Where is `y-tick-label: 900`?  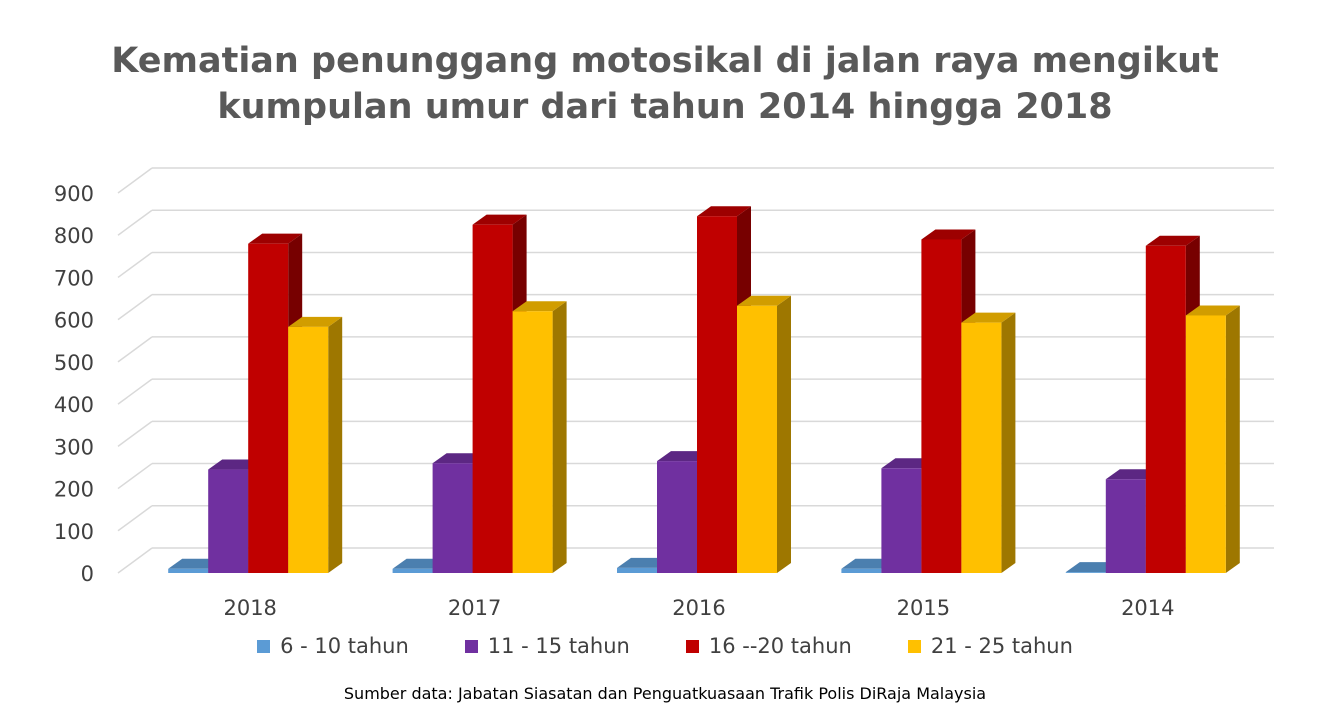 y-tick-label: 900 is located at coordinates (74, 194).